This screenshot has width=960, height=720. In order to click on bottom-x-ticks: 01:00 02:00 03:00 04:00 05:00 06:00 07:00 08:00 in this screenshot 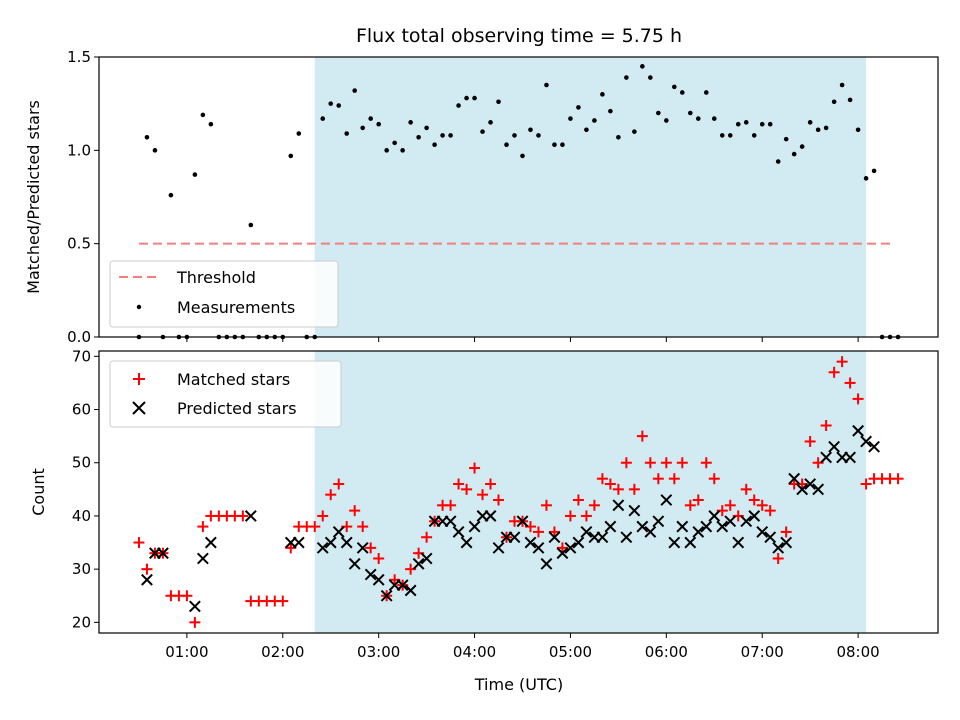, I will do `click(522, 647)`.